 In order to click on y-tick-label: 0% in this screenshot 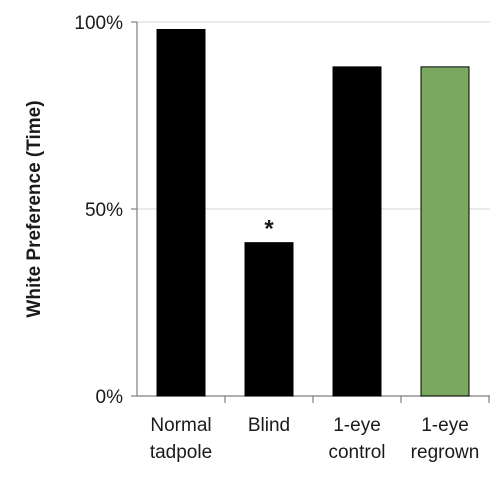, I will do `click(110, 397)`.